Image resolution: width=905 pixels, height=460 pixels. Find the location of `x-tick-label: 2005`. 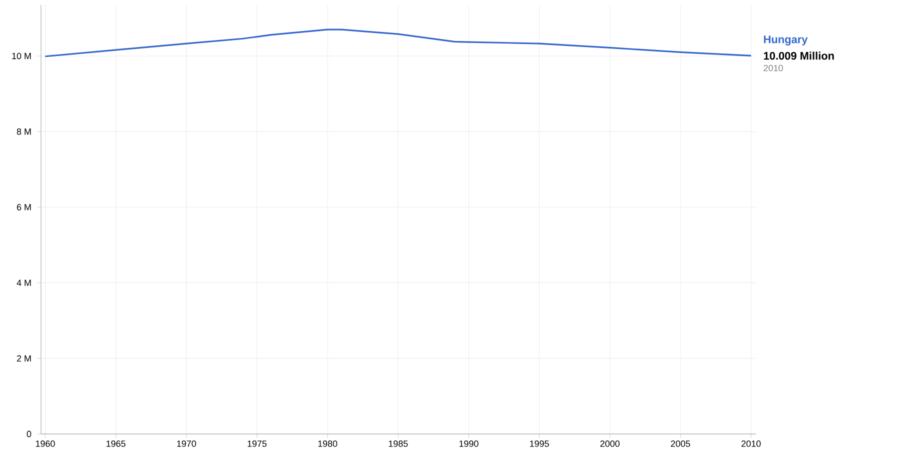

x-tick-label: 2005 is located at coordinates (680, 443).